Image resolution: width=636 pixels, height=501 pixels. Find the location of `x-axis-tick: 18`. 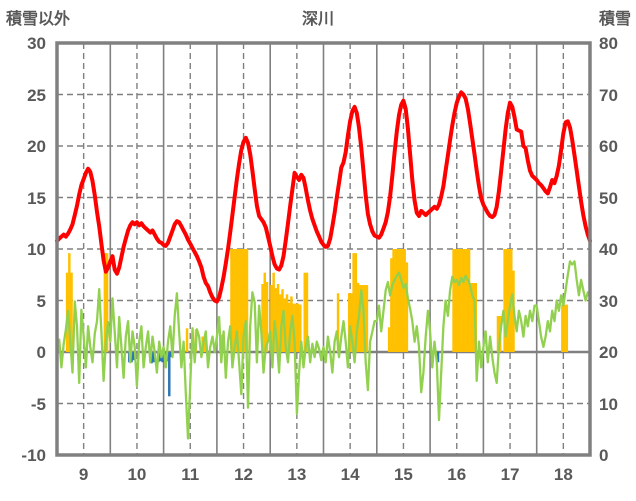

x-axis-tick: 18 is located at coordinates (563, 474).